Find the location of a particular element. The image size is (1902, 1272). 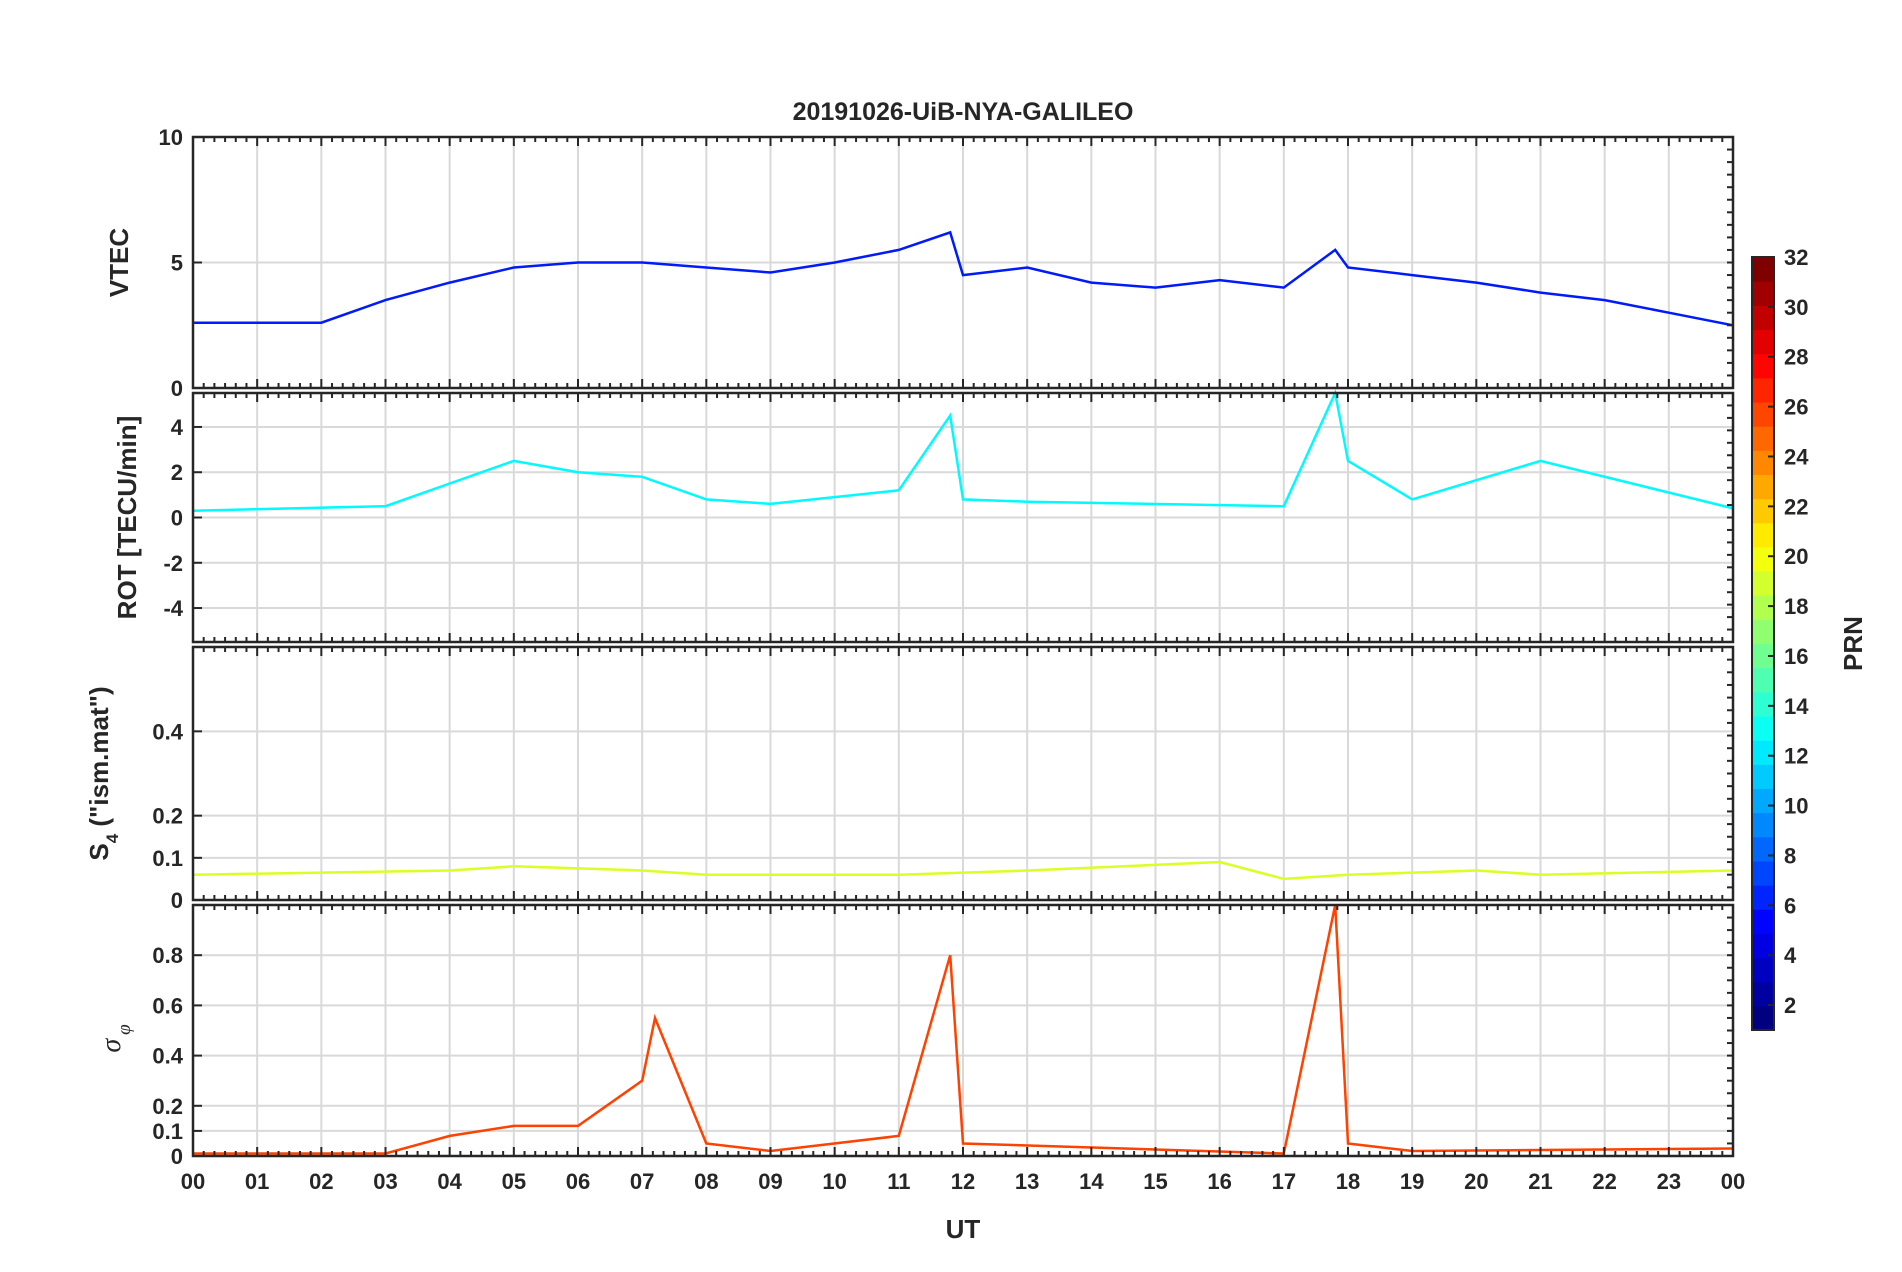

y-tick-label: -4 is located at coordinates (173, 608).